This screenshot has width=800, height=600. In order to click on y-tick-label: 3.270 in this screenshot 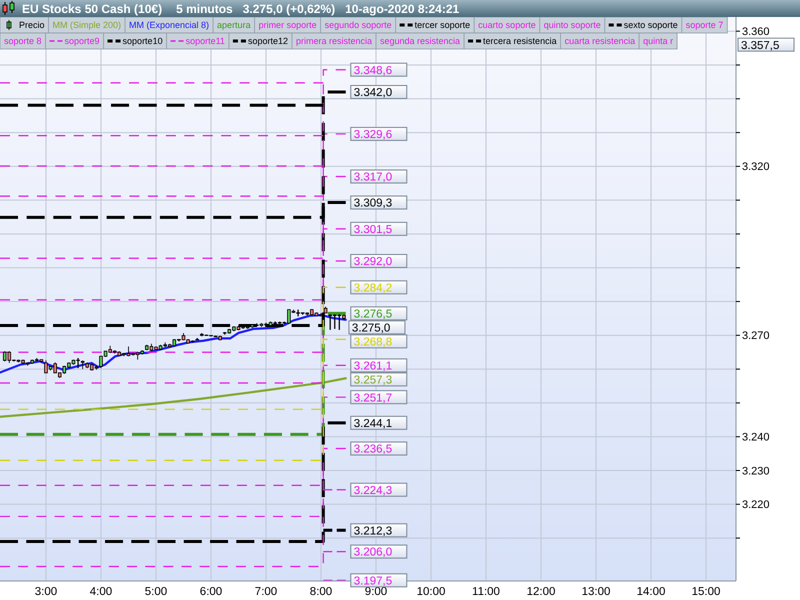, I will do `click(756, 336)`.